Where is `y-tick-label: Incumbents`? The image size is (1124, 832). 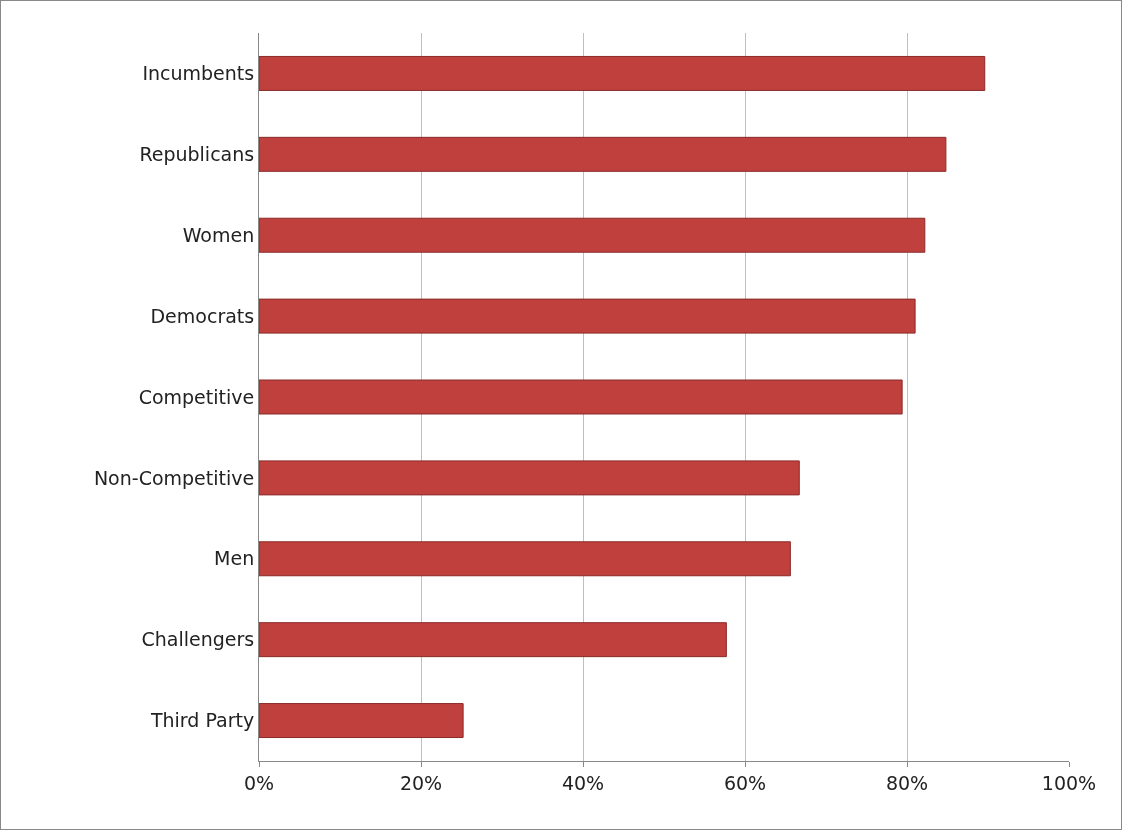
y-tick-label: Incumbents is located at coordinates (198, 73).